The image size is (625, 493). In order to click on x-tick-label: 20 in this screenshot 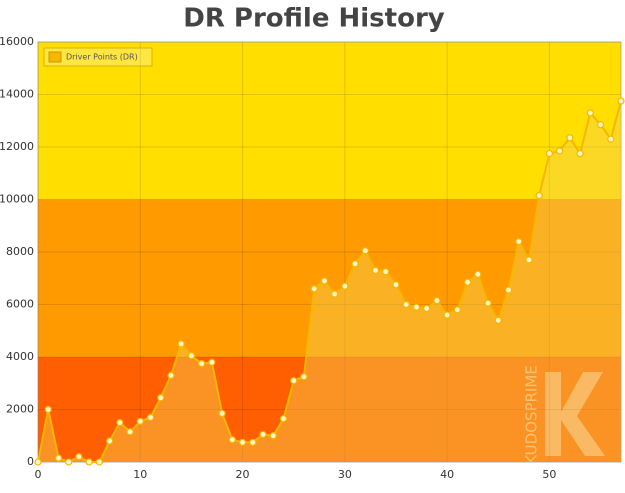, I will do `click(243, 474)`.